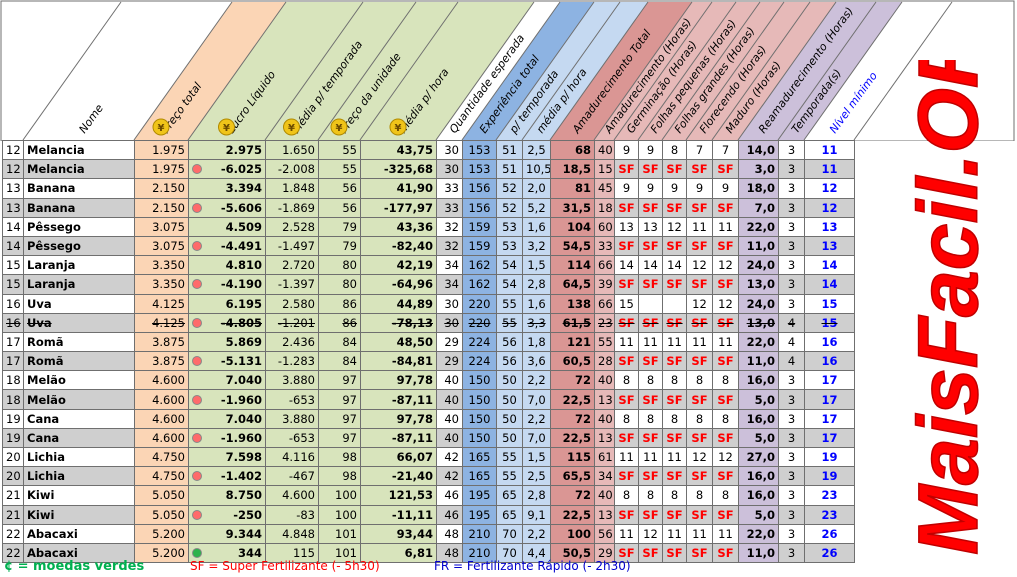 The width and height of the screenshot is (1017, 577). Describe the element at coordinates (578, 265) in the screenshot. I see `cell-value: 114` at that location.